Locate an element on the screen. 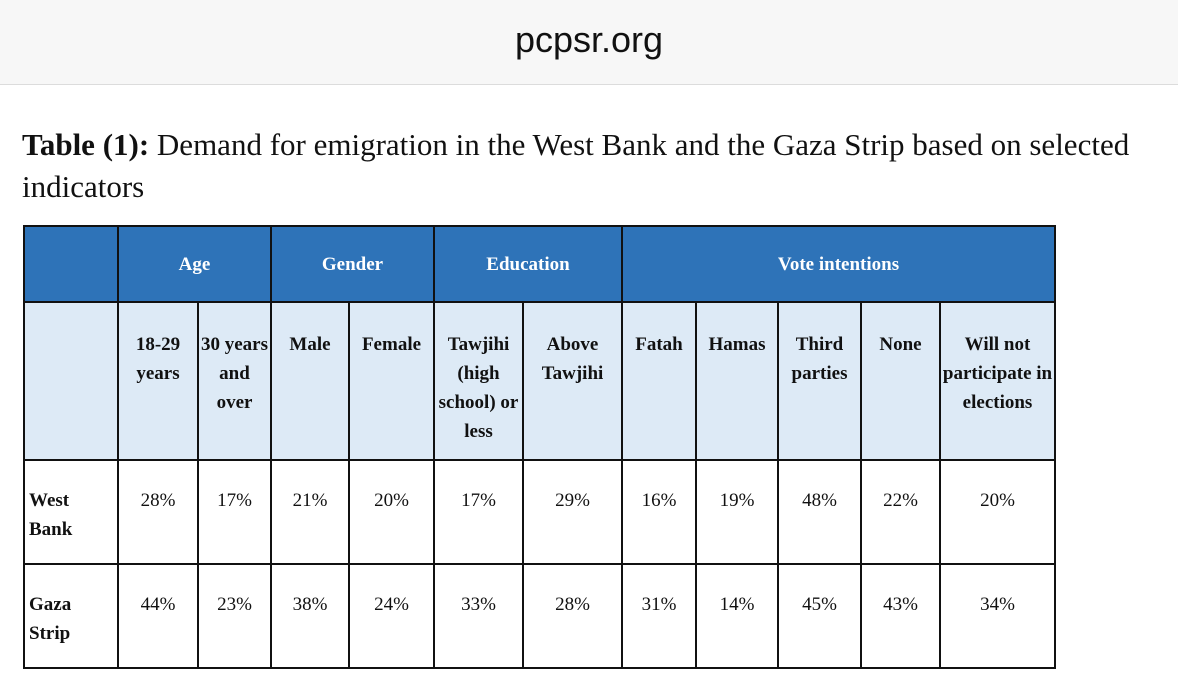 The image size is (1178, 691). column-header: None is located at coordinates (900, 381).